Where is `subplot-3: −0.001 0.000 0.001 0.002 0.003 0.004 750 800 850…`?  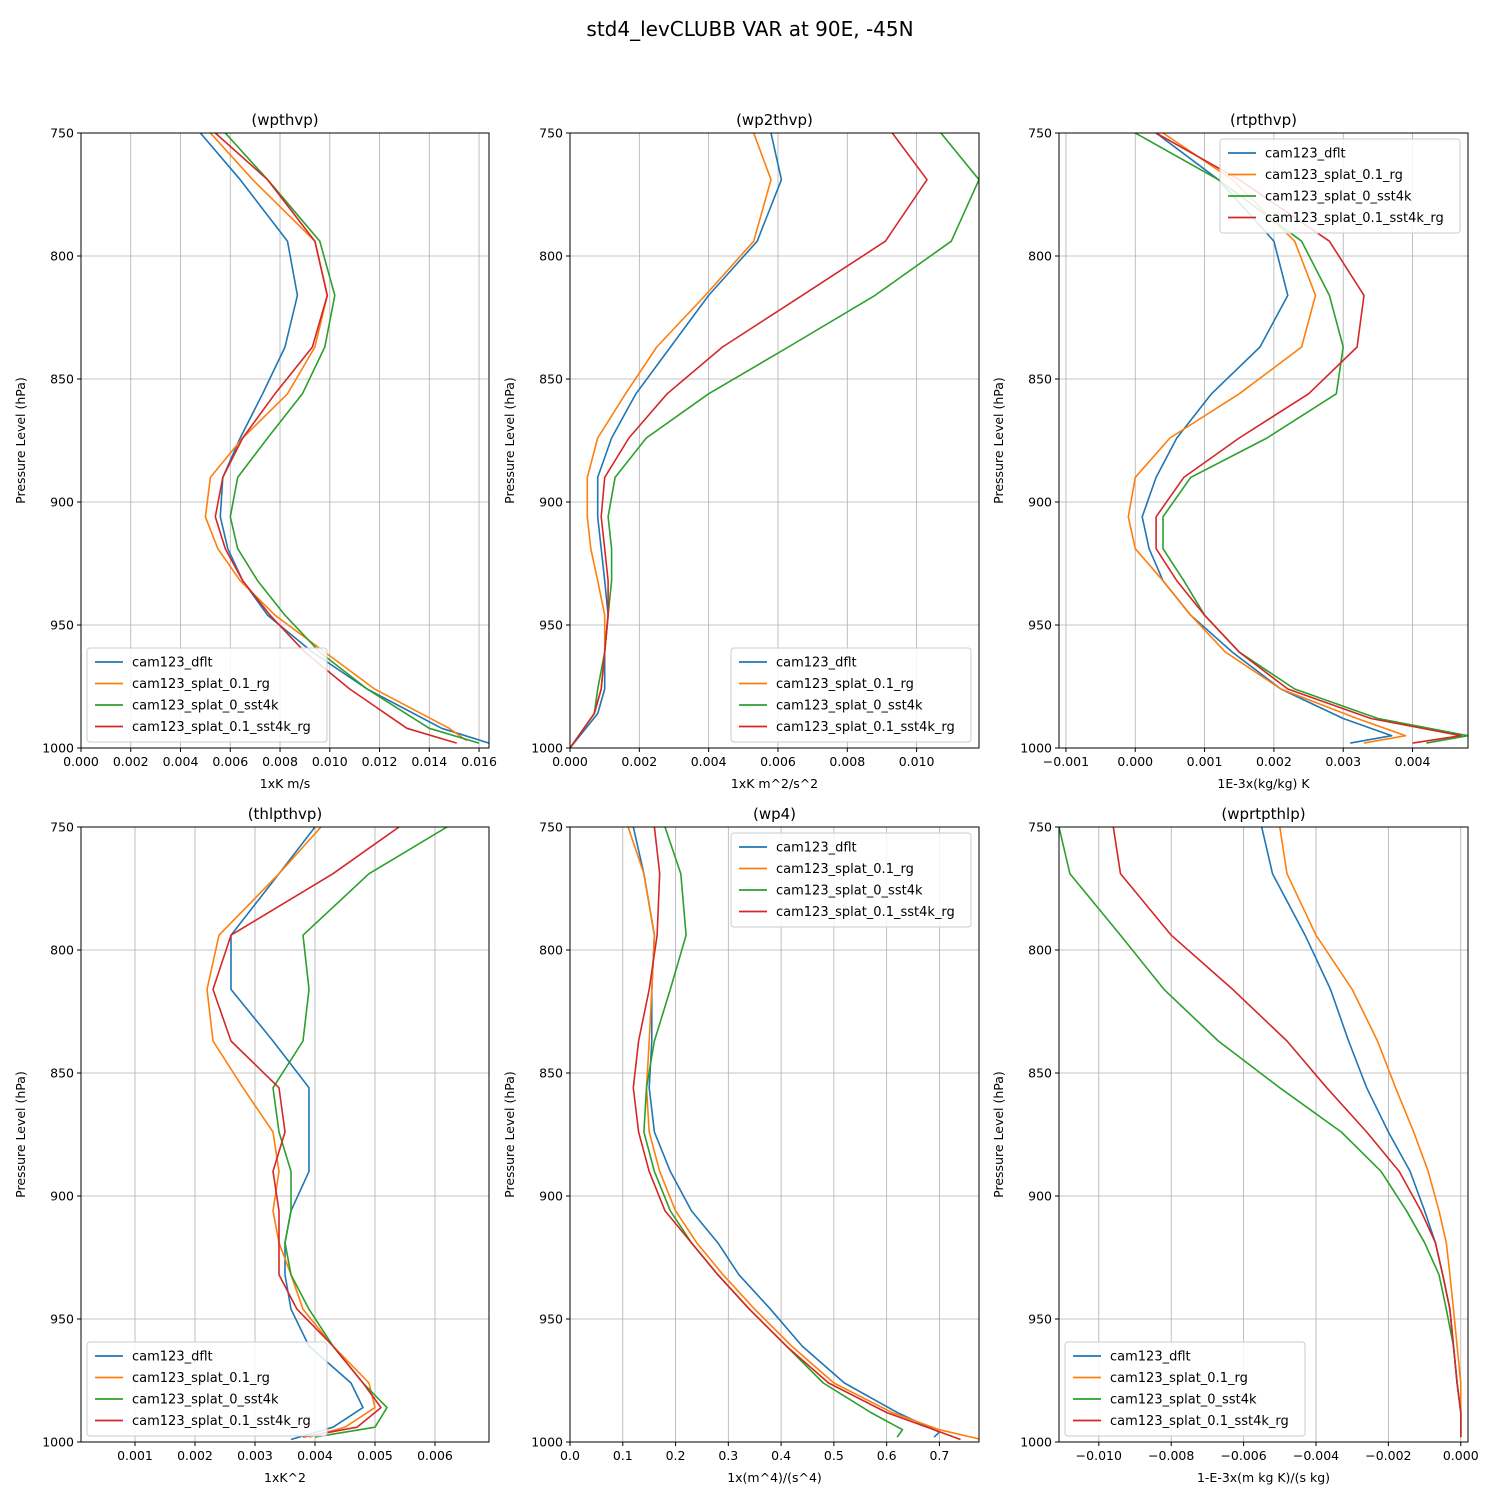 subplot-3: −0.001 0.000 0.001 0.002 0.003 0.004 750 800 850… is located at coordinates (1230, 451).